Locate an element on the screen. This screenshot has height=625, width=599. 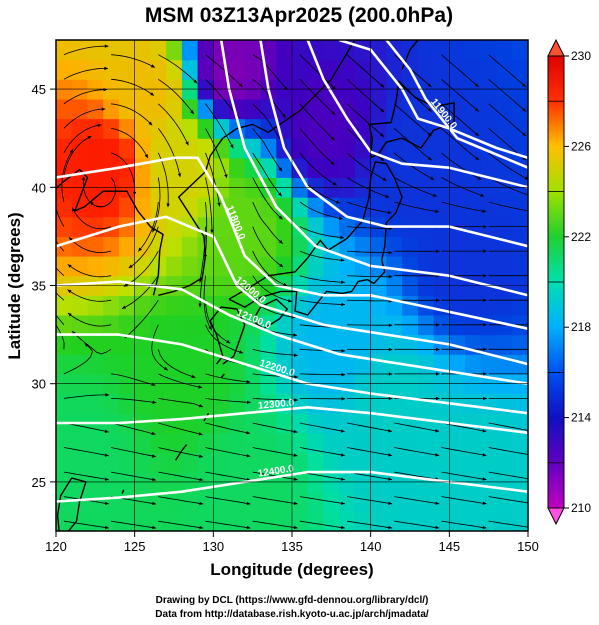
colorbar: 210 214 218 222 226 230 is located at coordinates (569, 282).